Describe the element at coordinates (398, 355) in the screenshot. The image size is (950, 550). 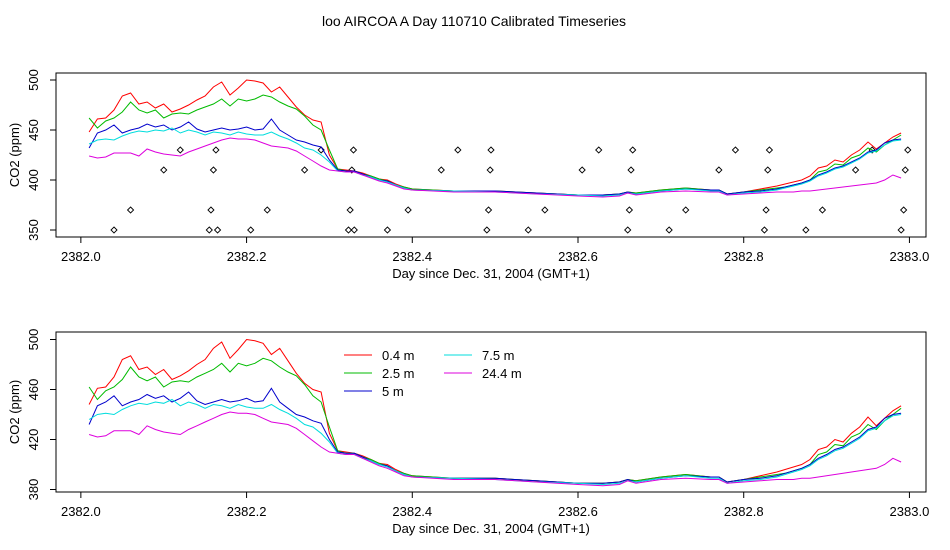
I see `legend-label: 0.4 m` at that location.